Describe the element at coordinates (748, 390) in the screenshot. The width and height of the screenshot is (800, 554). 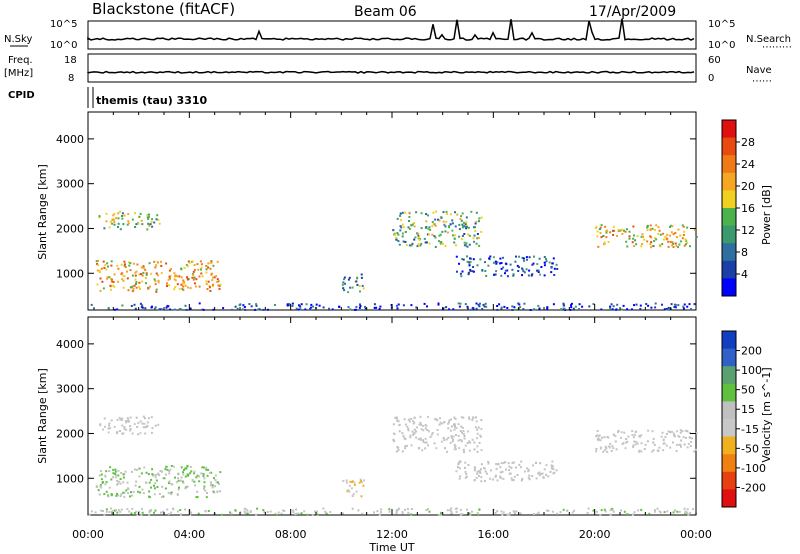
I see `colorbar-tick-label: 50` at that location.